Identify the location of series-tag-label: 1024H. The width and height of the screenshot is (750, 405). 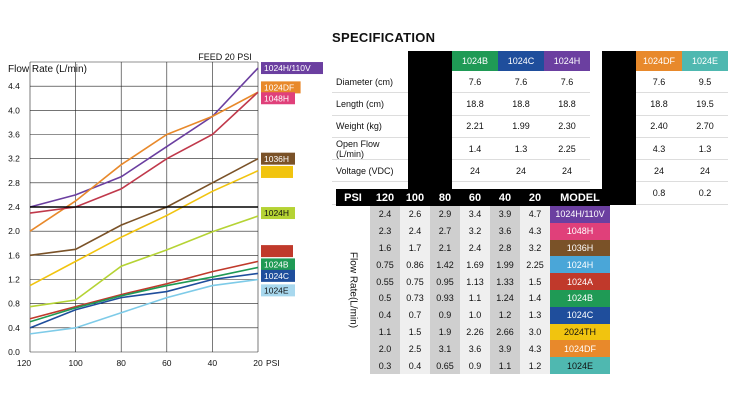
(276, 213).